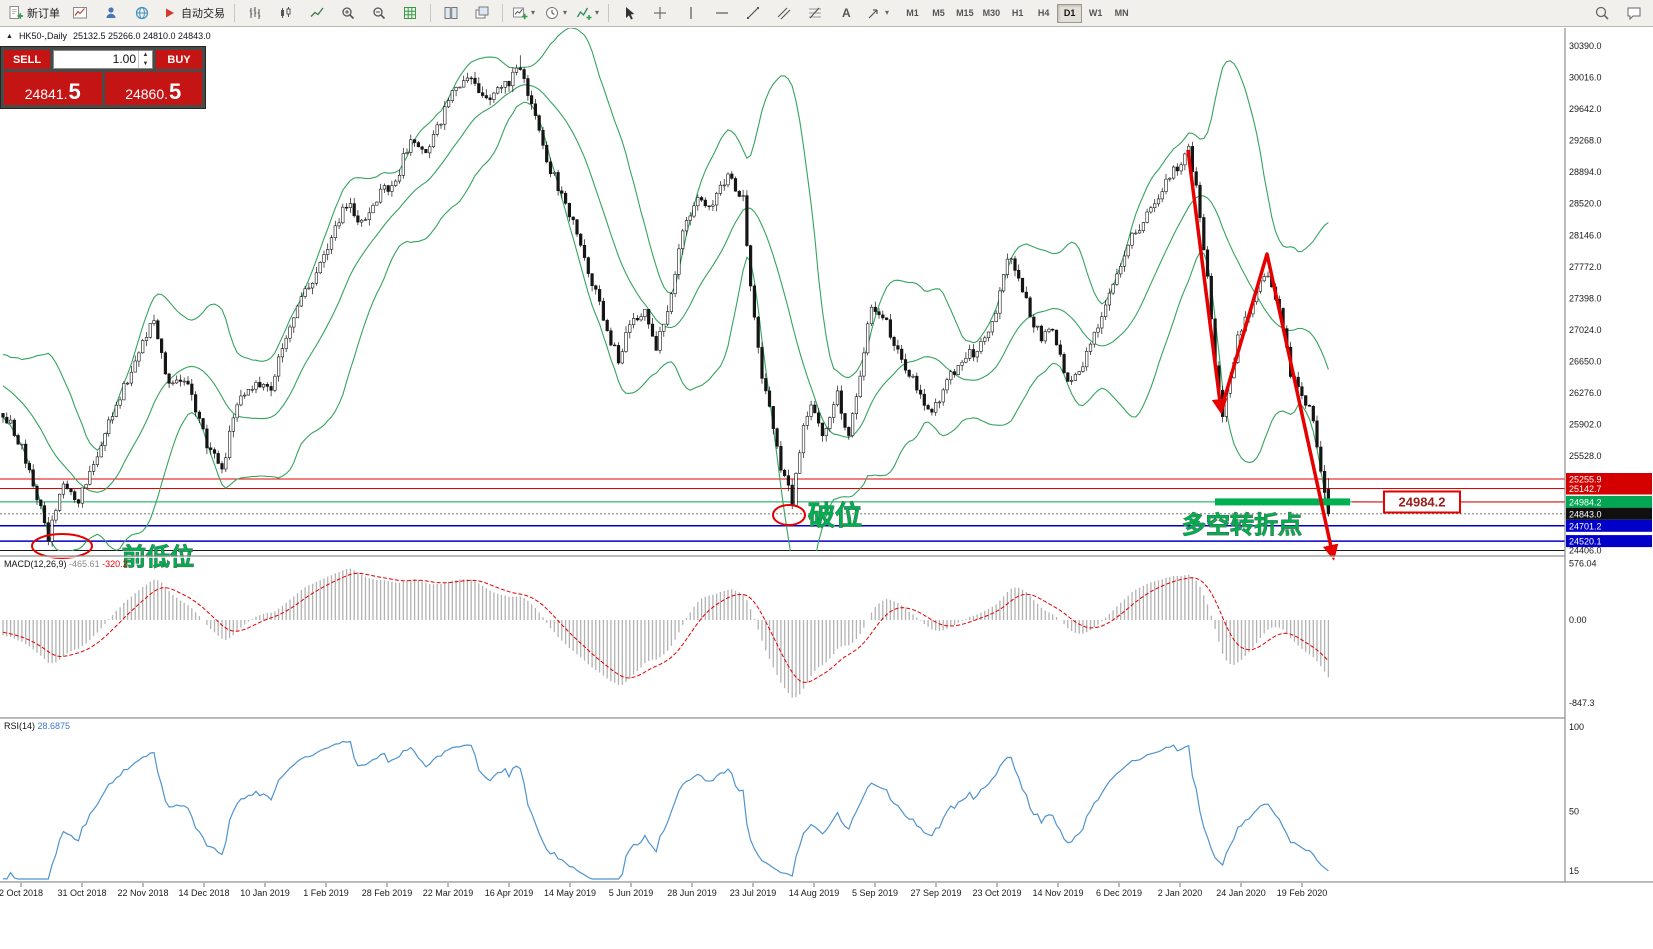 Image resolution: width=1653 pixels, height=949 pixels. I want to click on period-button: ▾, so click(555, 13).